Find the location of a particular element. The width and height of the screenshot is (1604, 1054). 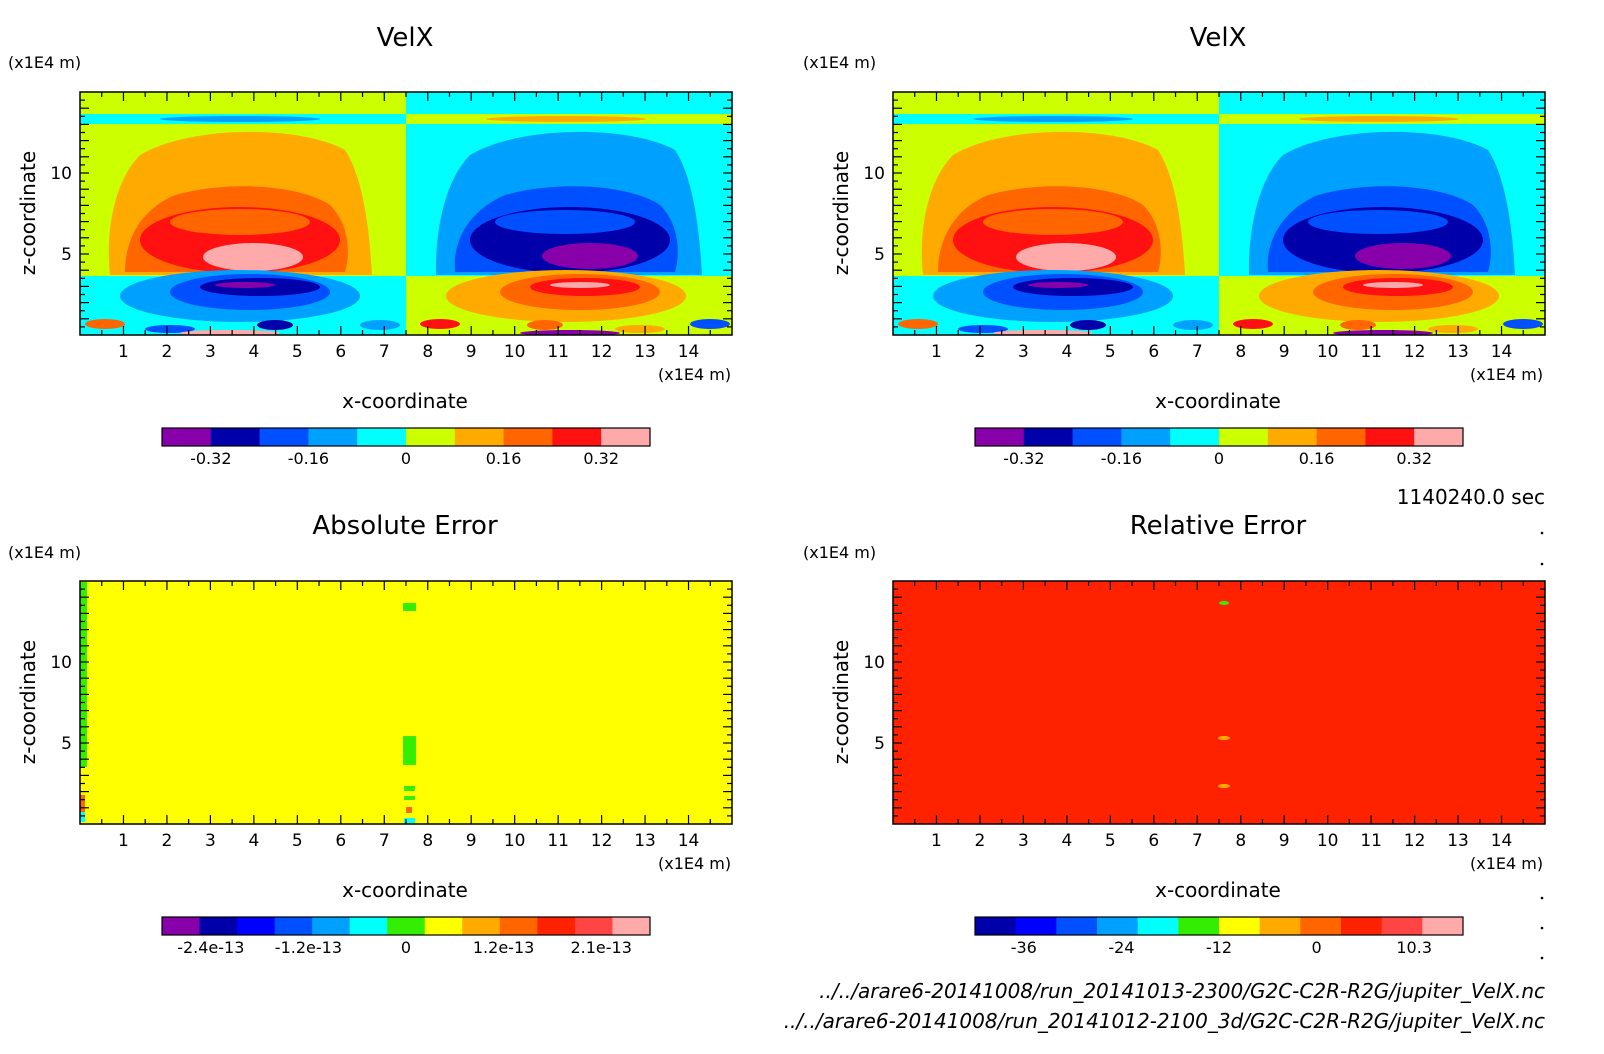

colorbar: -2.4e-13 -1.2e-13 0 1.2e-13 2.1e-13 is located at coordinates (406, 936).